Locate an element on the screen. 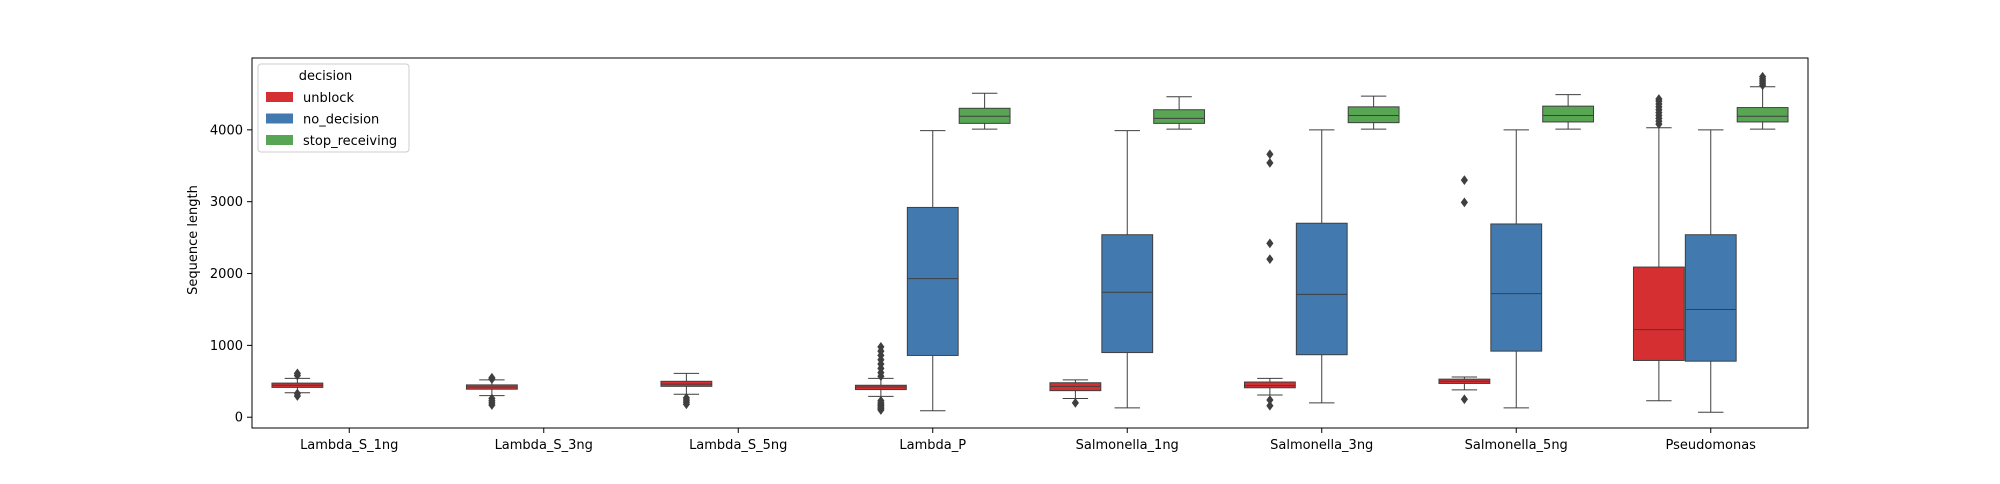  box-no-decision-pseudomonas is located at coordinates (1710, 271).